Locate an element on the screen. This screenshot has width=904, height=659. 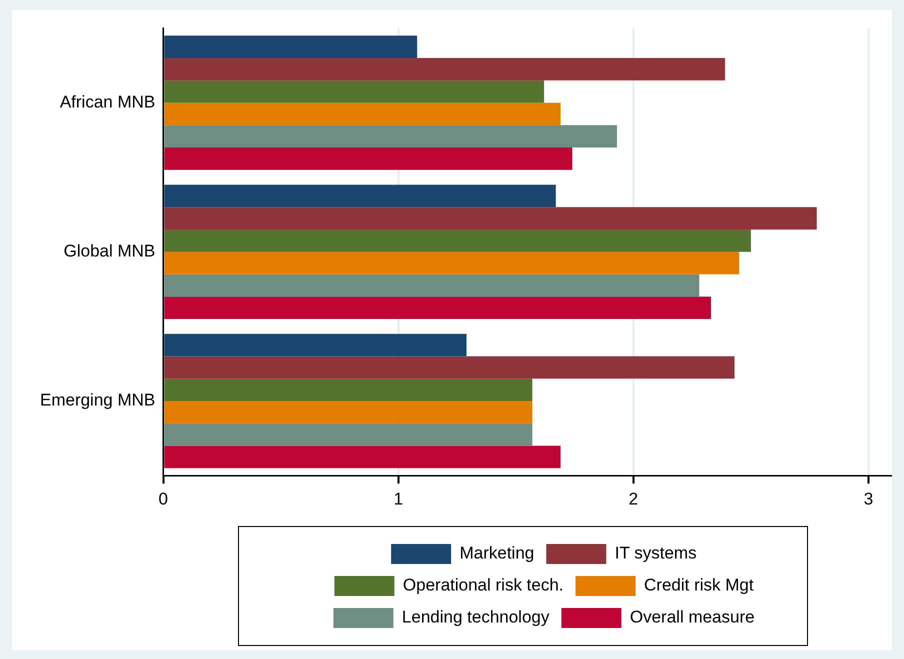
legend-label: Overall measure is located at coordinates (692, 617).